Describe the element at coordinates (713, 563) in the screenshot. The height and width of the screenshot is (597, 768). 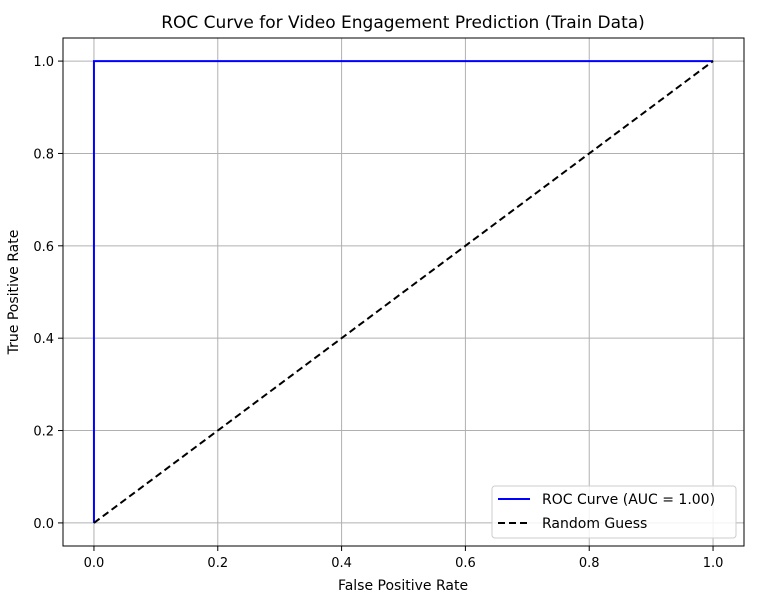
I see `x-tick-label: 1.0` at that location.